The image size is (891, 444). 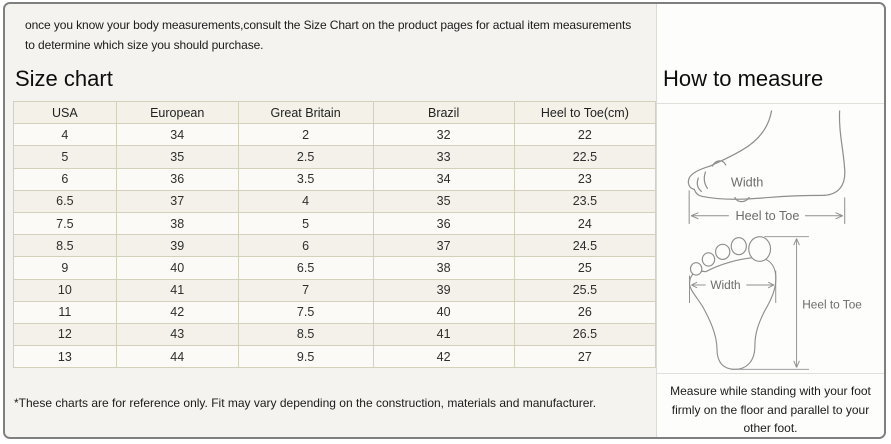 I want to click on table-cell: 32, so click(x=443, y=135).